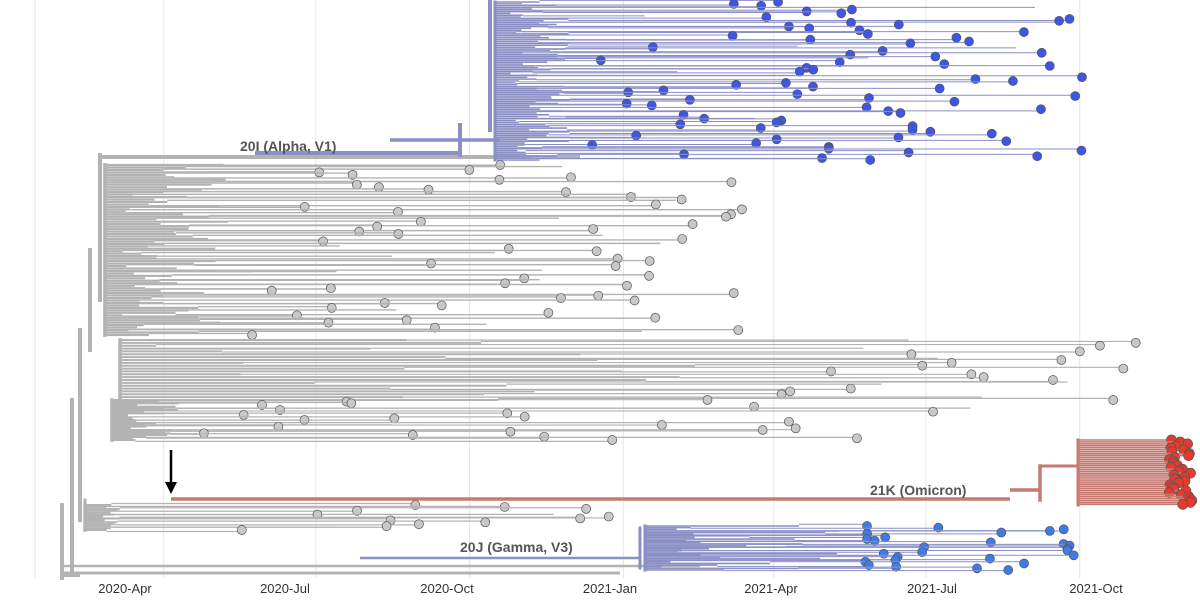 This screenshot has height=600, width=1200. Describe the element at coordinates (125, 588) in the screenshot. I see `tick-label: 2020-Apr` at that location.